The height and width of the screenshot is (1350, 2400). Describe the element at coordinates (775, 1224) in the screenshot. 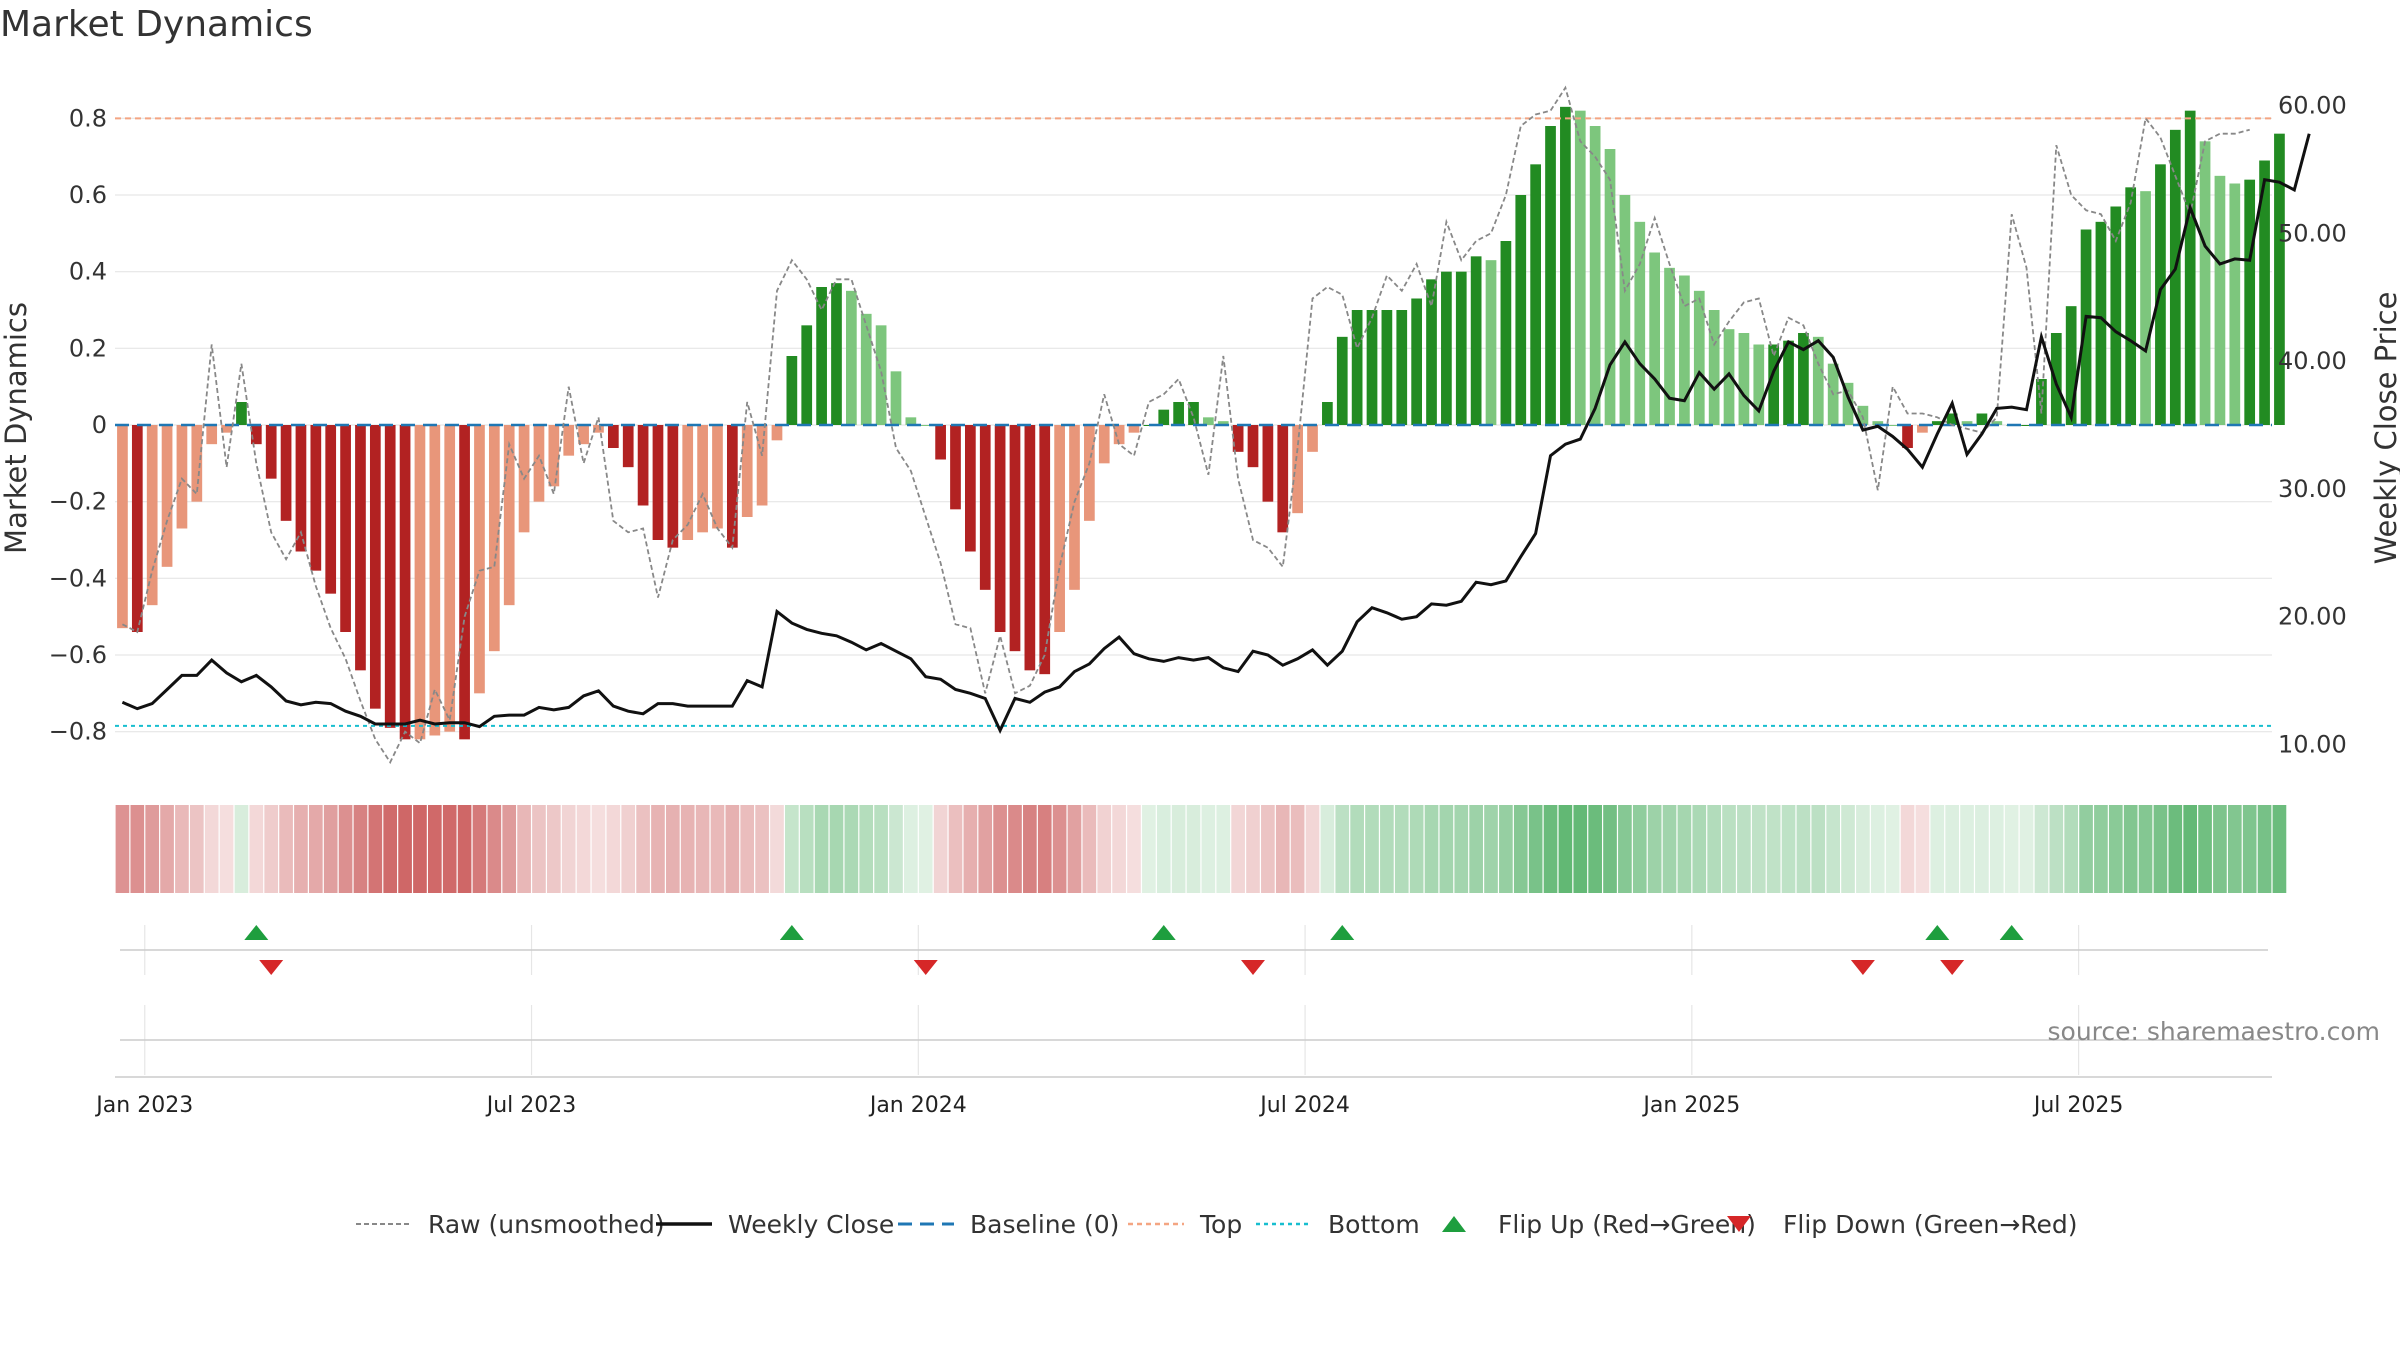

I see `legend-item-close: Weekly Close` at that location.